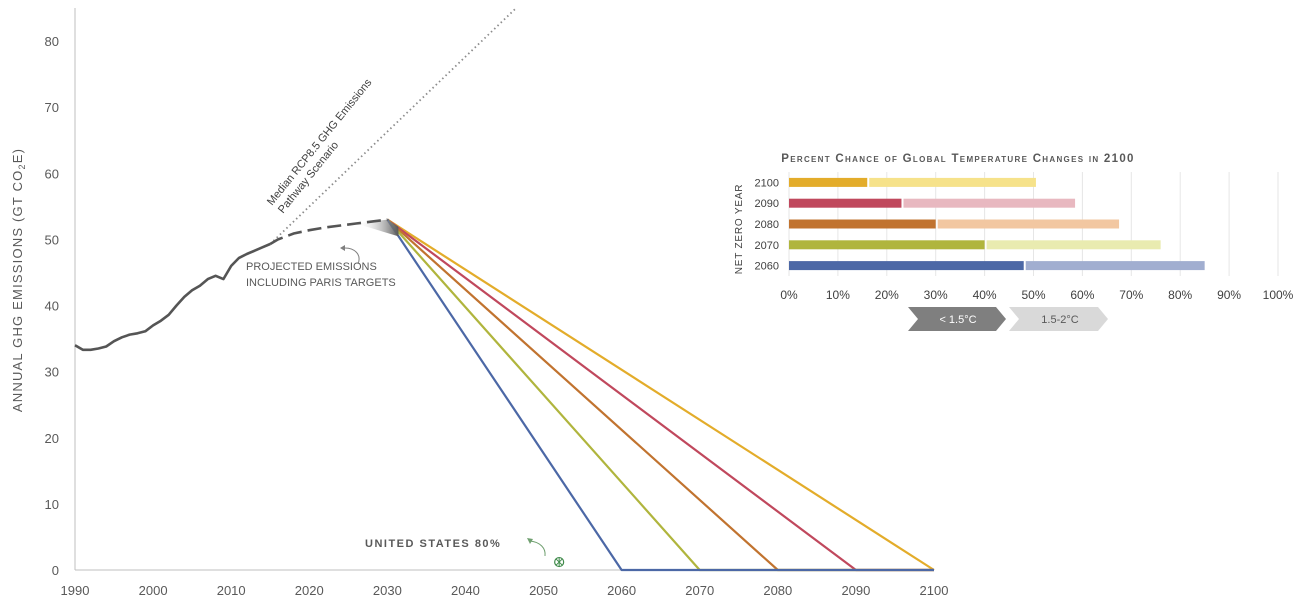  What do you see at coordinates (393, 126) in the screenshot?
I see `rcp85-line` at bounding box center [393, 126].